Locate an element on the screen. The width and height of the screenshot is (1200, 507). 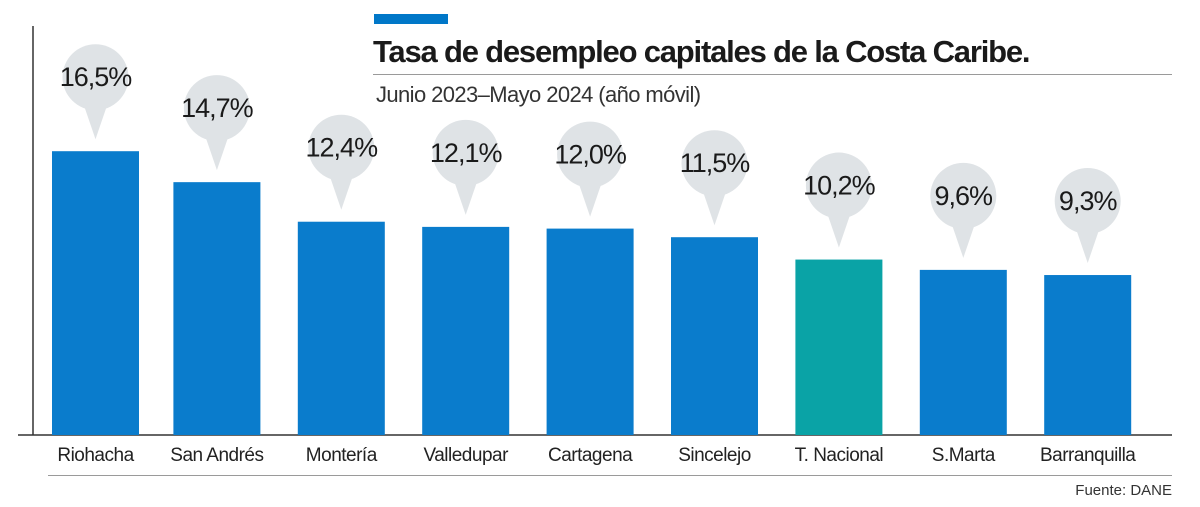
category-label: San Andrés is located at coordinates (216, 455).